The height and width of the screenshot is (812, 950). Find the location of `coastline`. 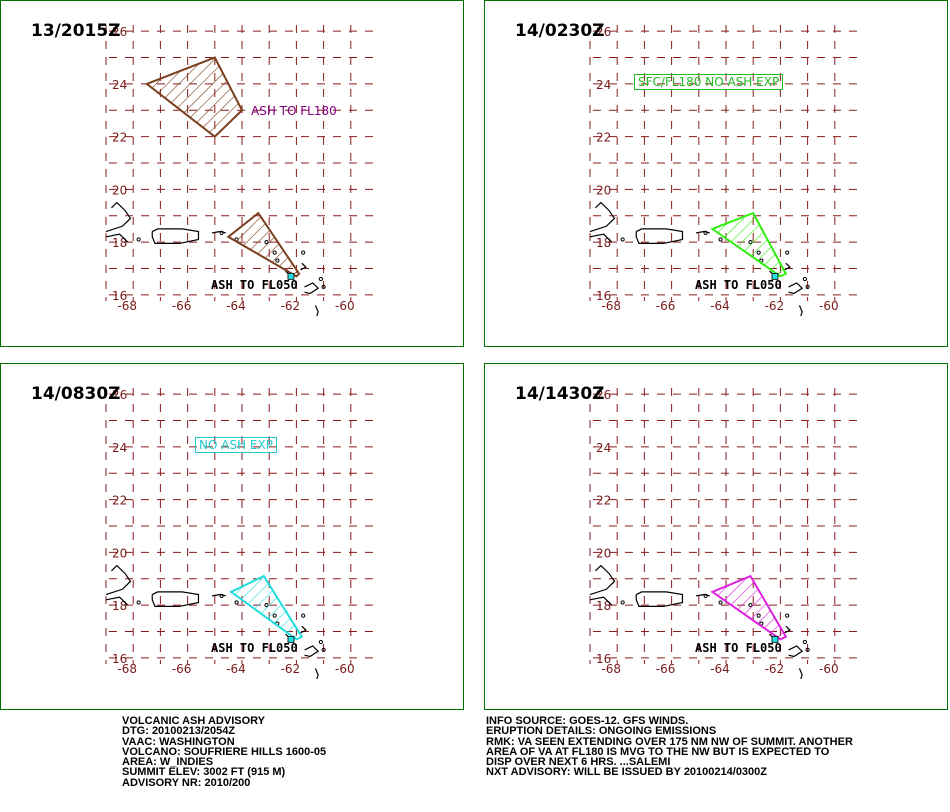

coastline is located at coordinates (699, 259).